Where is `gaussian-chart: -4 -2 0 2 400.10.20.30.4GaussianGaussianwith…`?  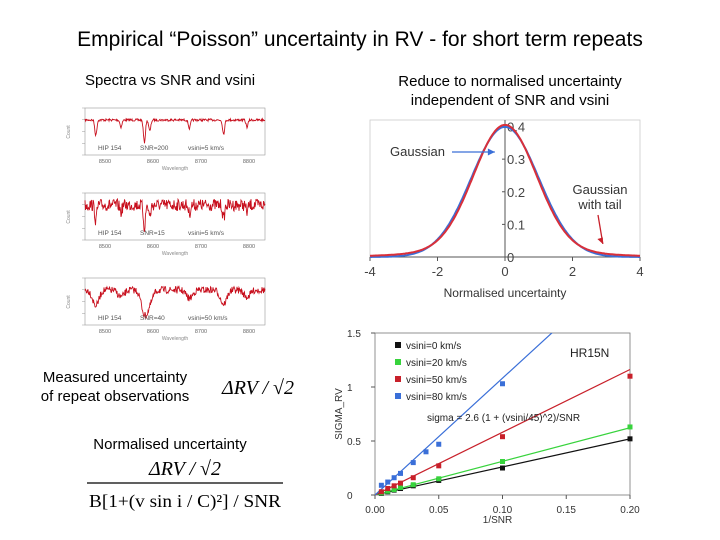
gaussian-chart: -4 -2 0 2 400.10.20.30.4GaussianGaussianwith… is located at coordinates (503, 210).